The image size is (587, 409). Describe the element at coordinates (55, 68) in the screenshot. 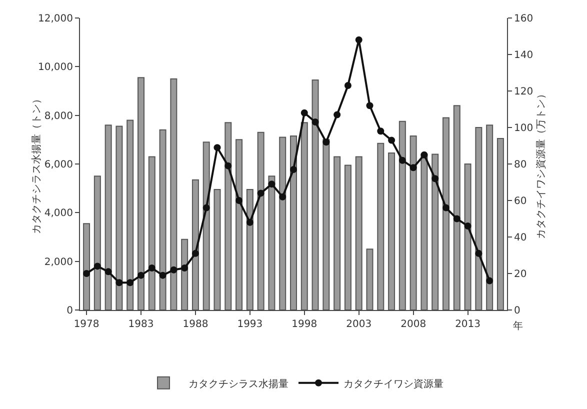

I see `y-tick-label: 10,000` at that location.